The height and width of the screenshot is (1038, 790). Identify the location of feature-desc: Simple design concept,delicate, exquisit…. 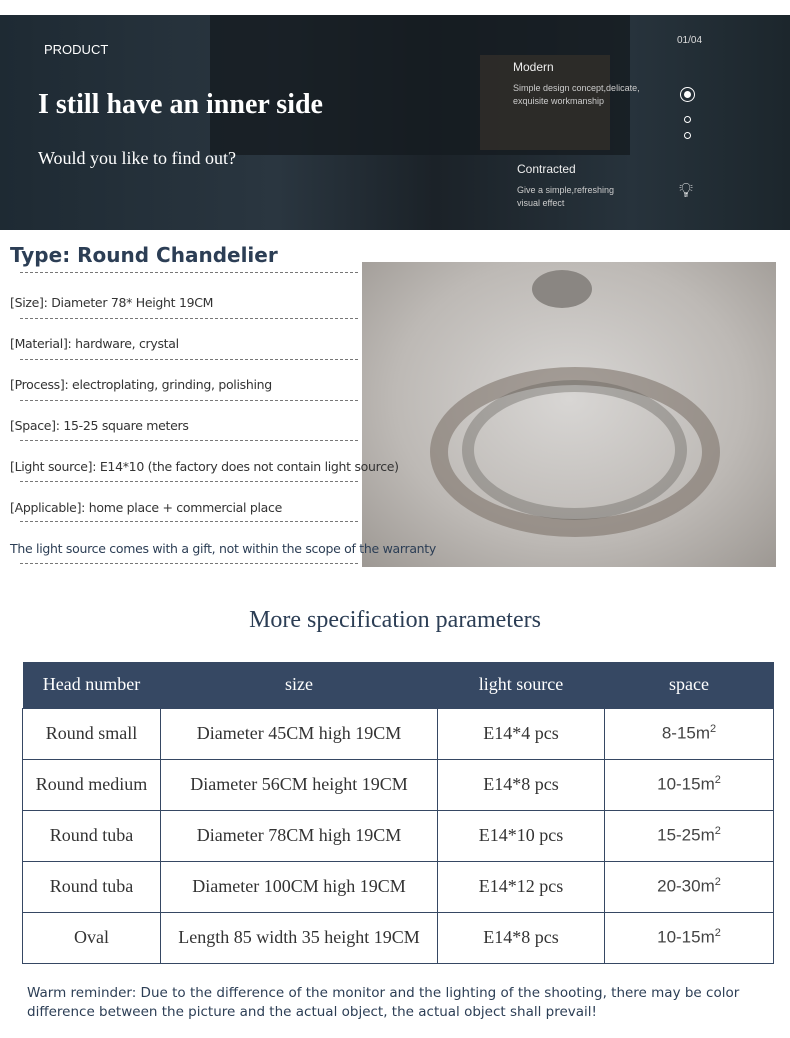
(576, 94).